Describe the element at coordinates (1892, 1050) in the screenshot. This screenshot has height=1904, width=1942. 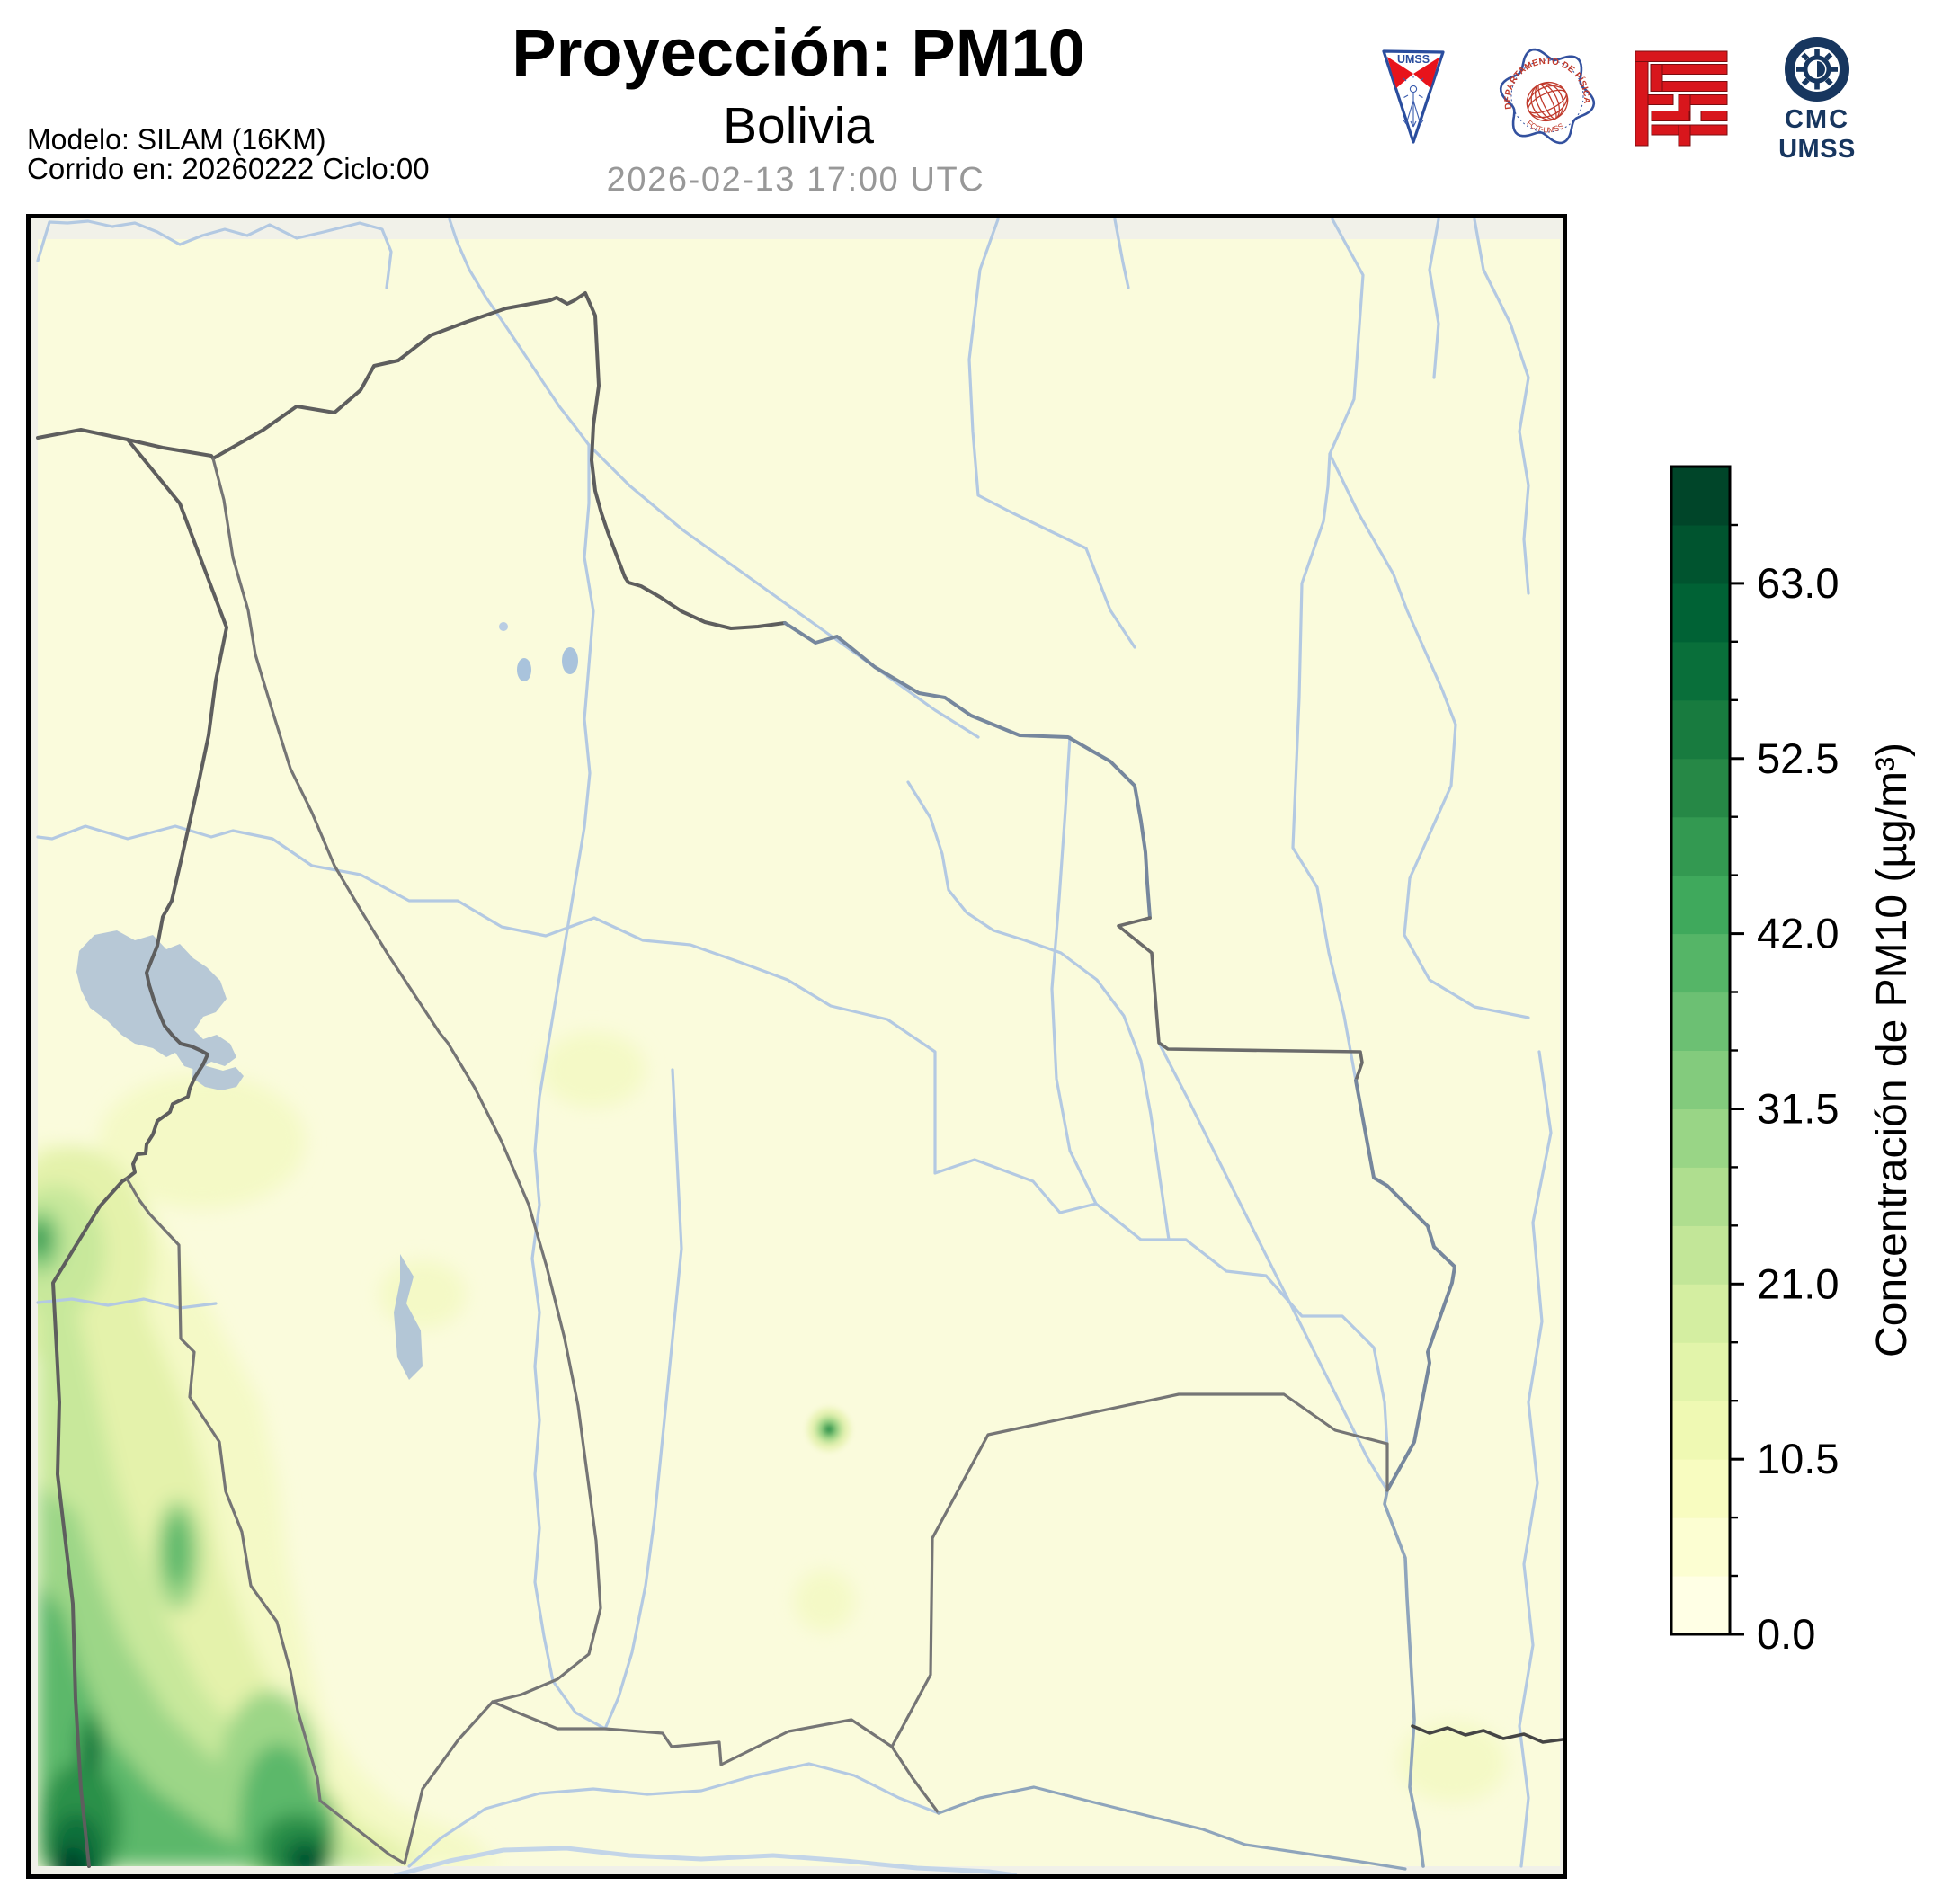
I see `svg-text: Concentración de PM10 (µg/m³)` at that location.